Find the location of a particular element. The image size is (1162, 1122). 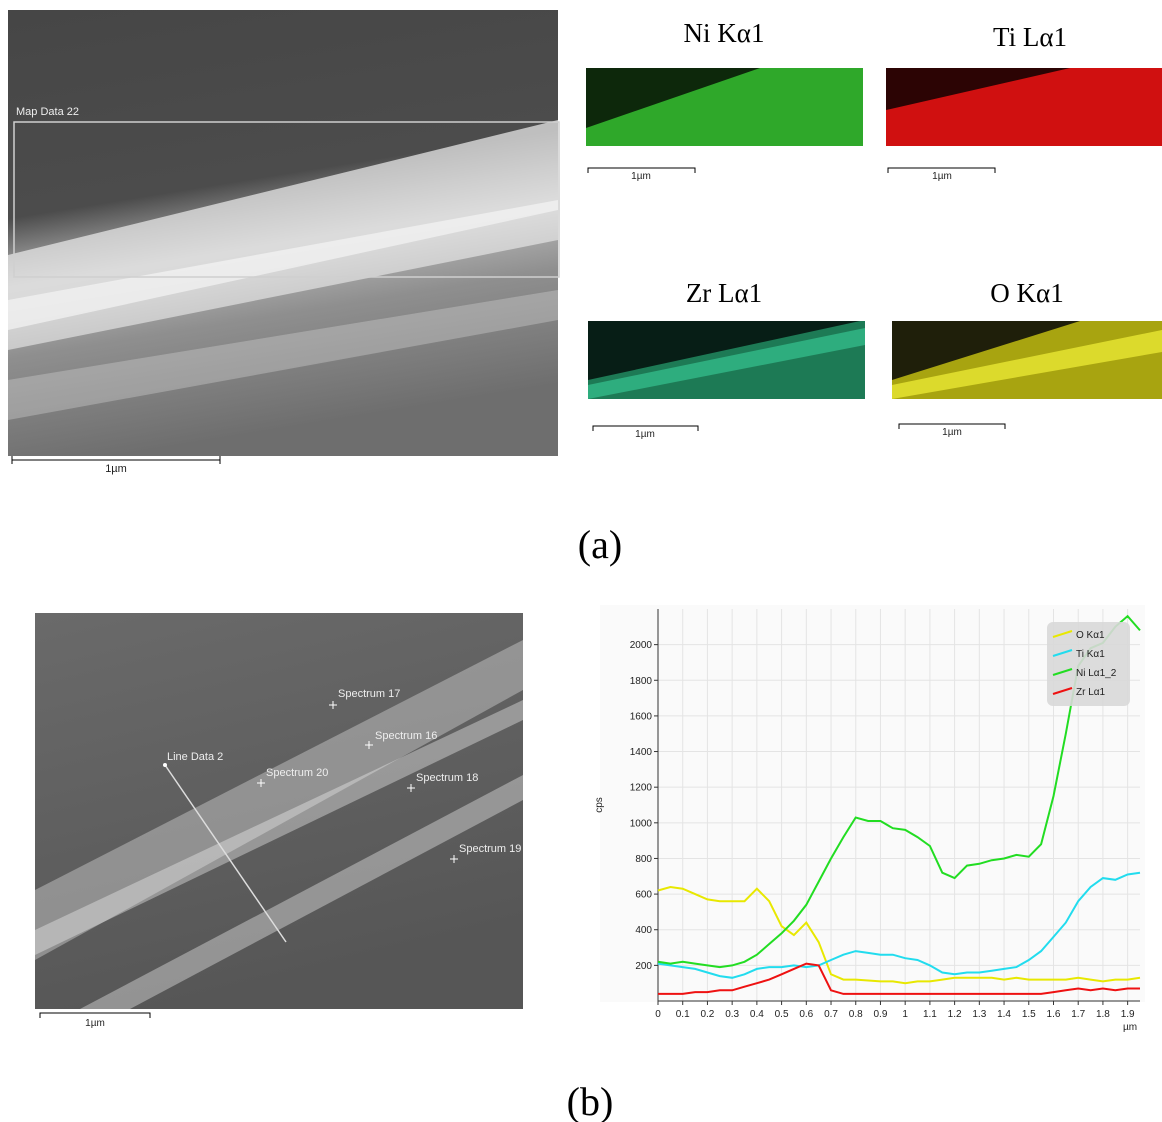

y-axis-label: cps is located at coordinates (599, 805).